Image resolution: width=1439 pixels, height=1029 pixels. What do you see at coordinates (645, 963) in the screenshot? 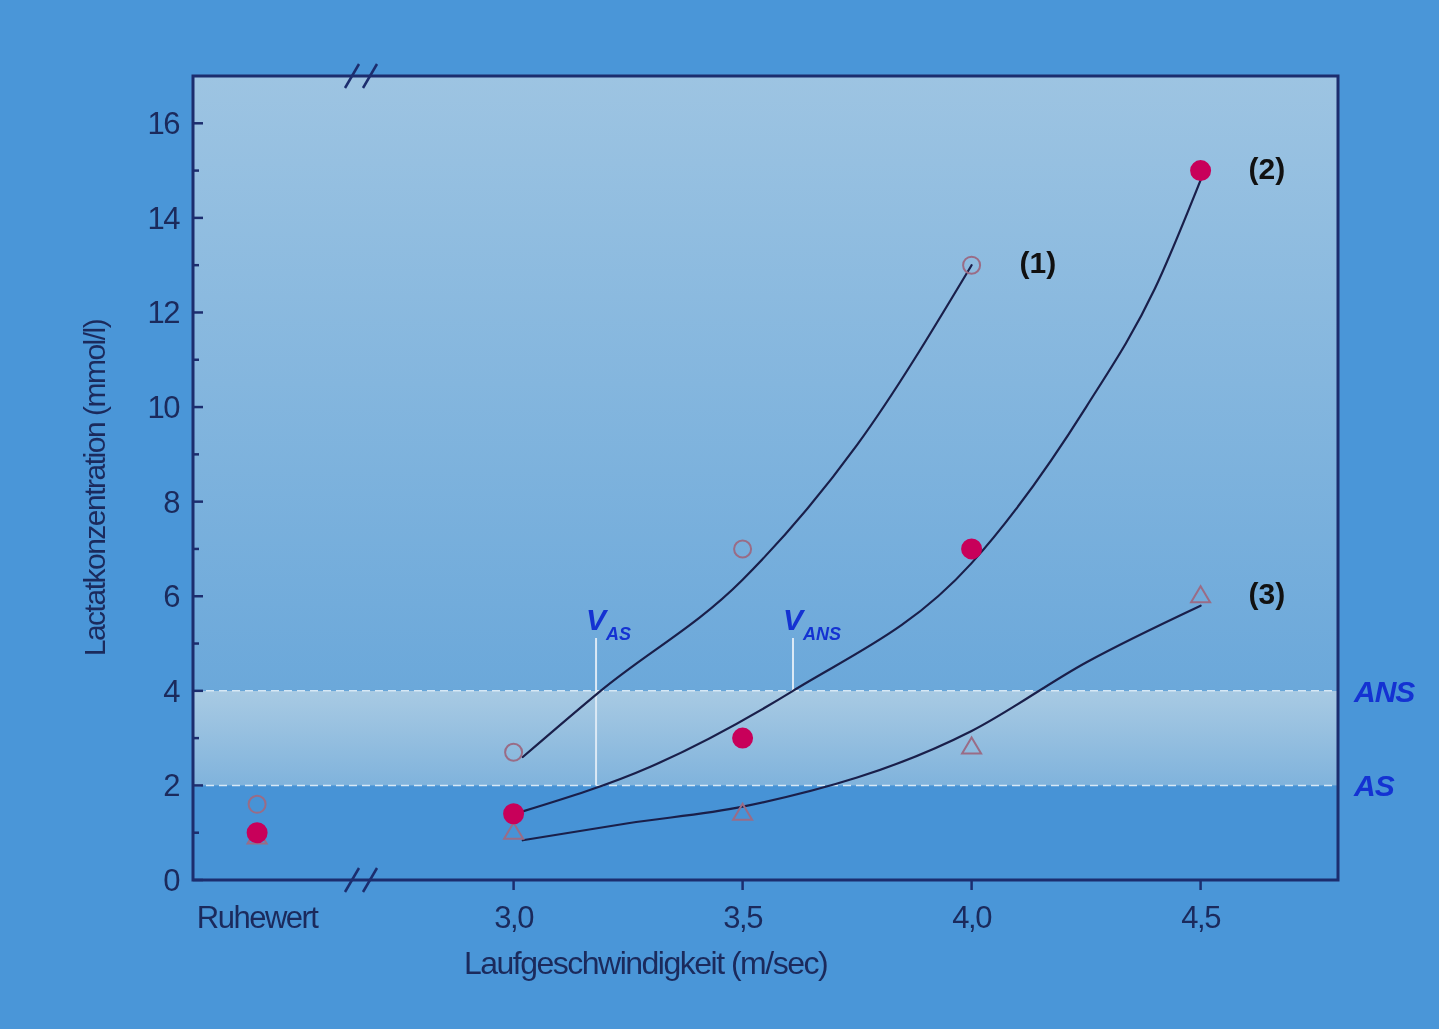
I see `x-axis-title: Laufgeschwindigkeit (m/sec)` at bounding box center [645, 963].